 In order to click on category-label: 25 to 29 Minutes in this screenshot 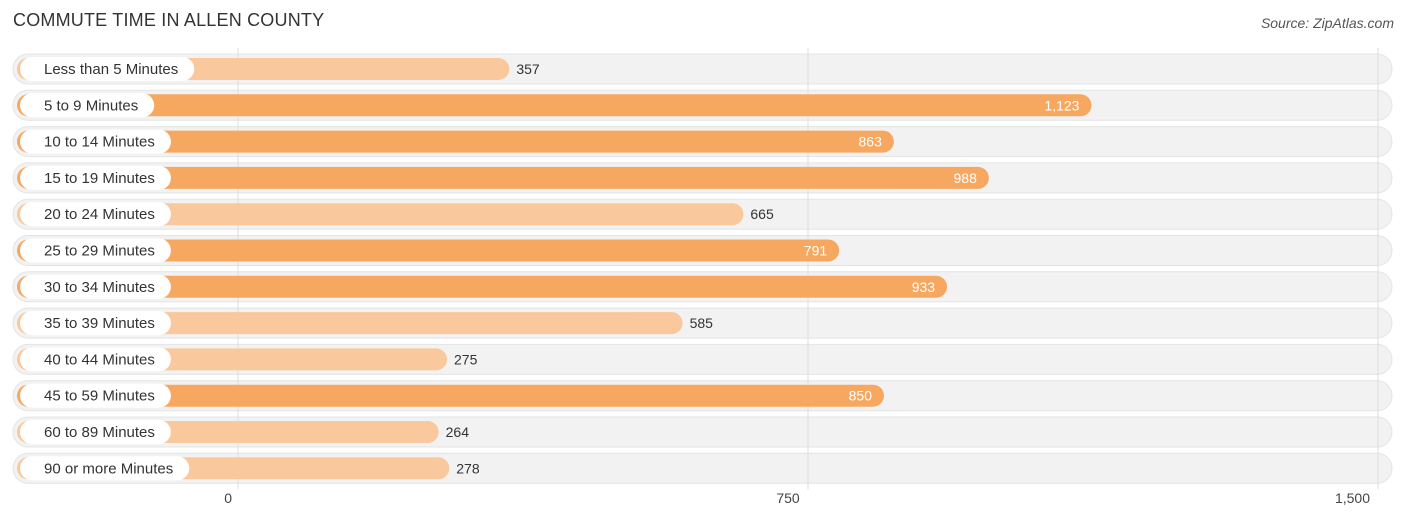, I will do `click(99, 251)`.